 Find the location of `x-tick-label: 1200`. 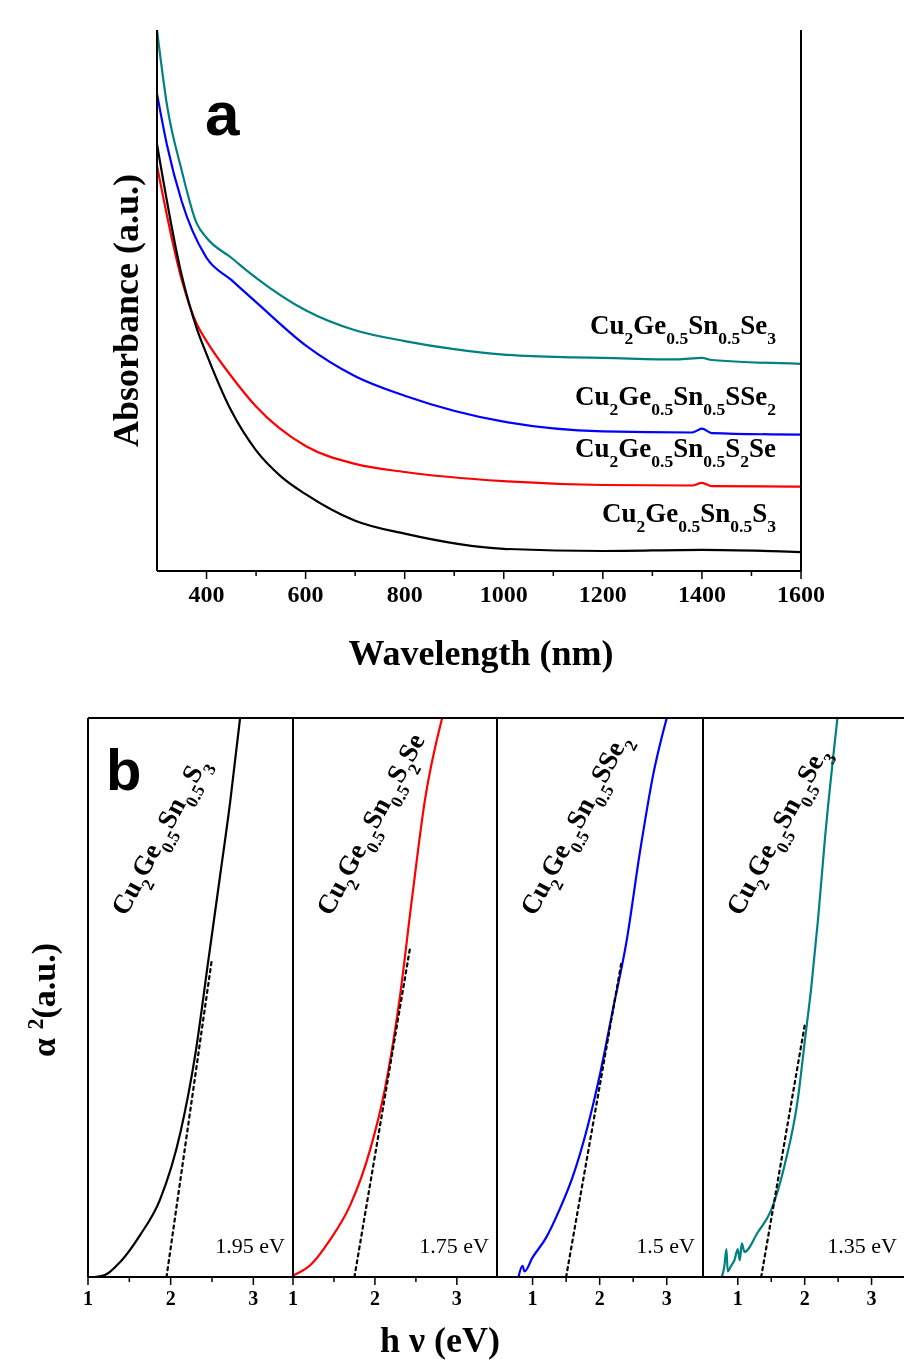

x-tick-label: 1200 is located at coordinates (602, 594).